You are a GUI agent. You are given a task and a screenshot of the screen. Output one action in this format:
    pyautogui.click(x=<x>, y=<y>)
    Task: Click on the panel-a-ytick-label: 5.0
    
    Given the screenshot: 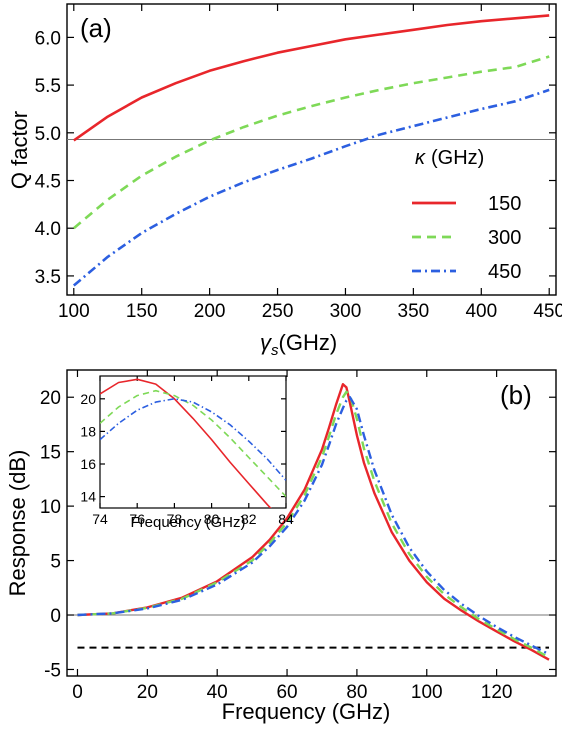 What is the action you would take?
    pyautogui.click(x=48, y=134)
    